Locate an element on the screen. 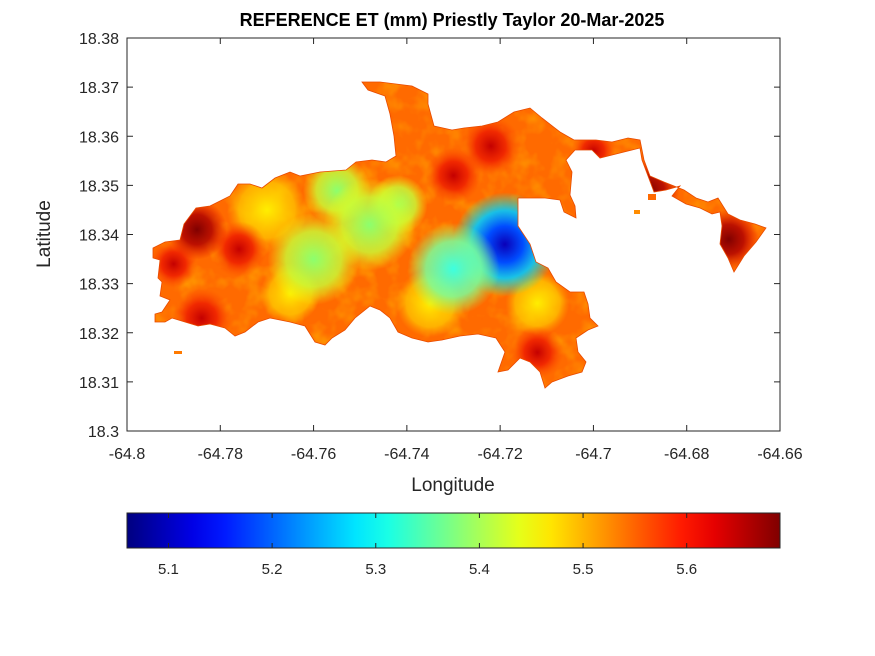  colorbar-tick-label: 5.6 is located at coordinates (686, 569).